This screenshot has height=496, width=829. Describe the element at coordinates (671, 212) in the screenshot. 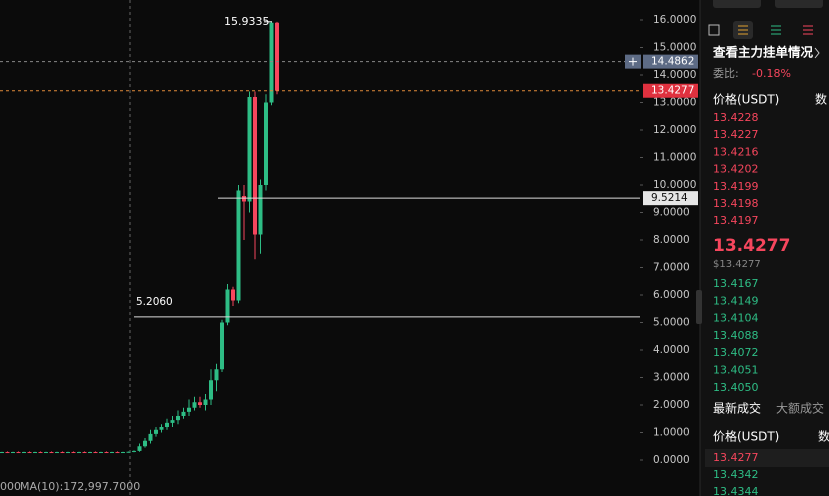

I see `y-tick-label: 9.0000` at that location.